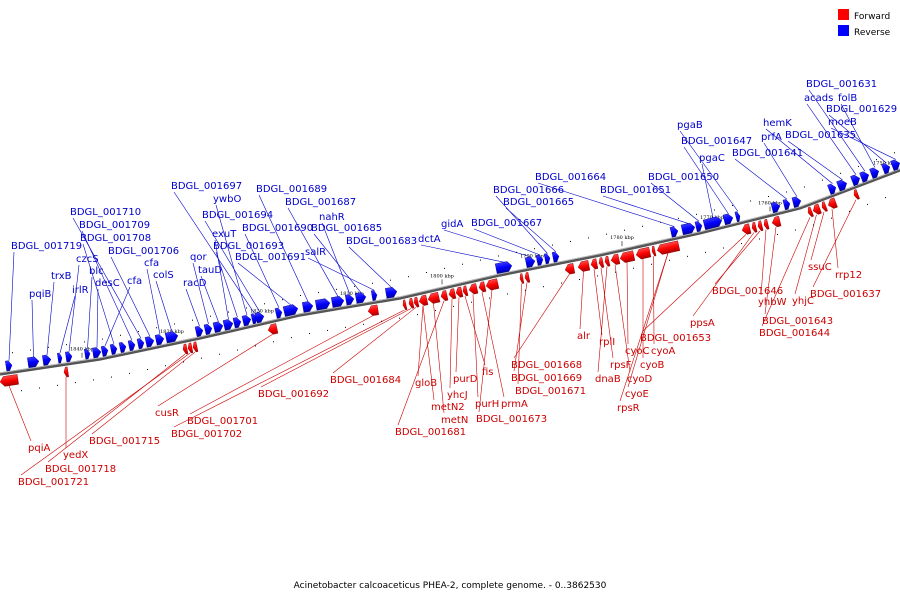 This screenshot has width=900, height=600. Describe the element at coordinates (96, 271) in the screenshot. I see `reverse-gene-label: blc` at that location.